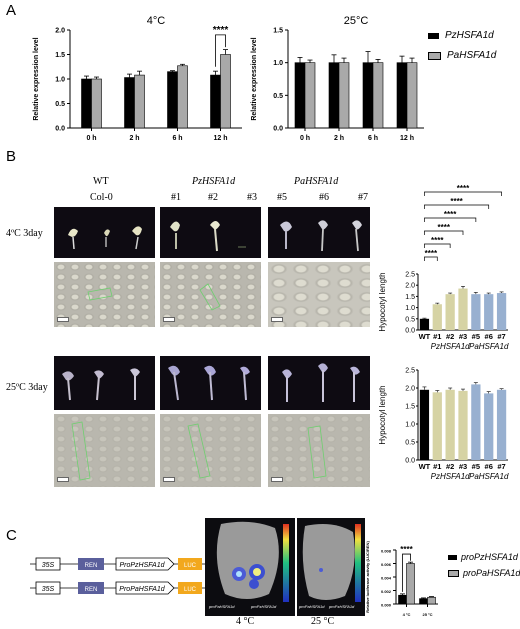 This screenshot has height=629, width=520. What do you see at coordinates (222, 606) in the screenshot?
I see `leaf-label-left: proPaHSFA1d` at bounding box center [222, 606].